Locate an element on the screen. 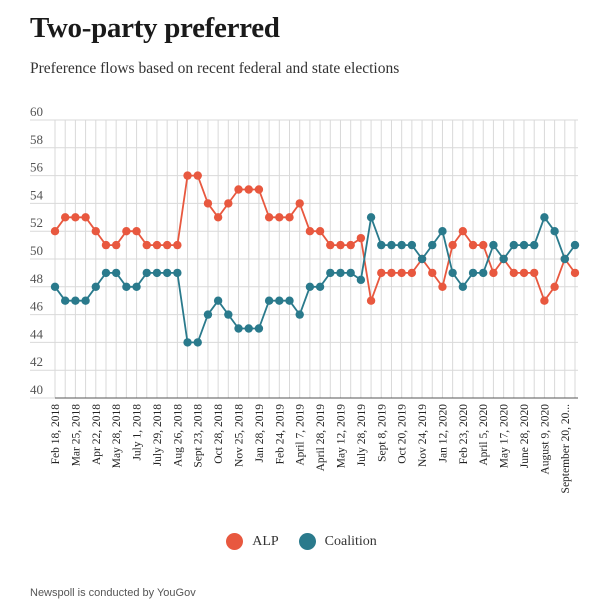  x-tick-label: Aug 26, 2018 is located at coordinates (178, 435).